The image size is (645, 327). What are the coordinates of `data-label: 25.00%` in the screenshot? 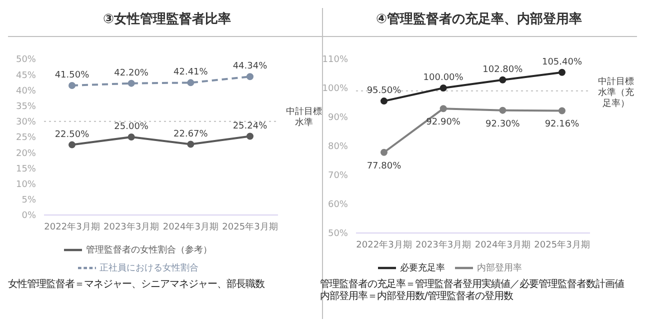 It's located at (131, 127).